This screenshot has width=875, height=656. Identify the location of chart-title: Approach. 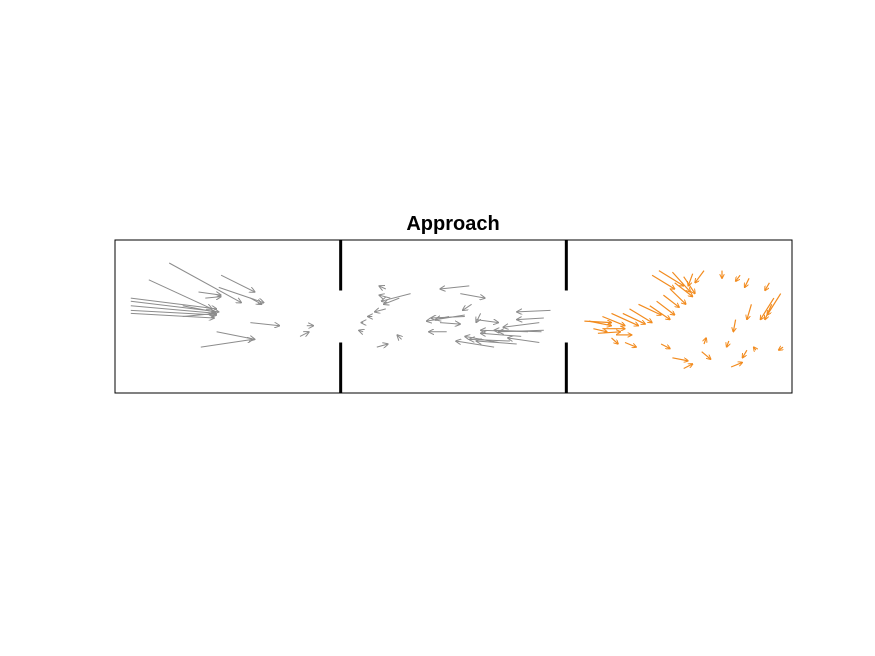
(452, 224).